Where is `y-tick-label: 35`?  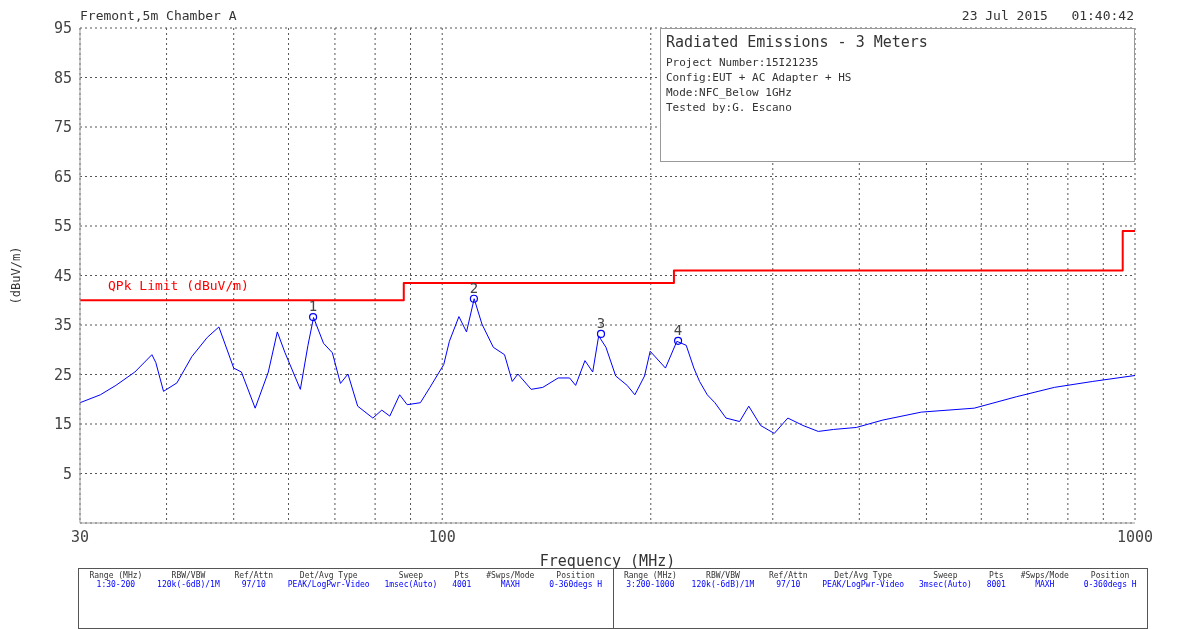
y-tick-label: 35 is located at coordinates (62, 325).